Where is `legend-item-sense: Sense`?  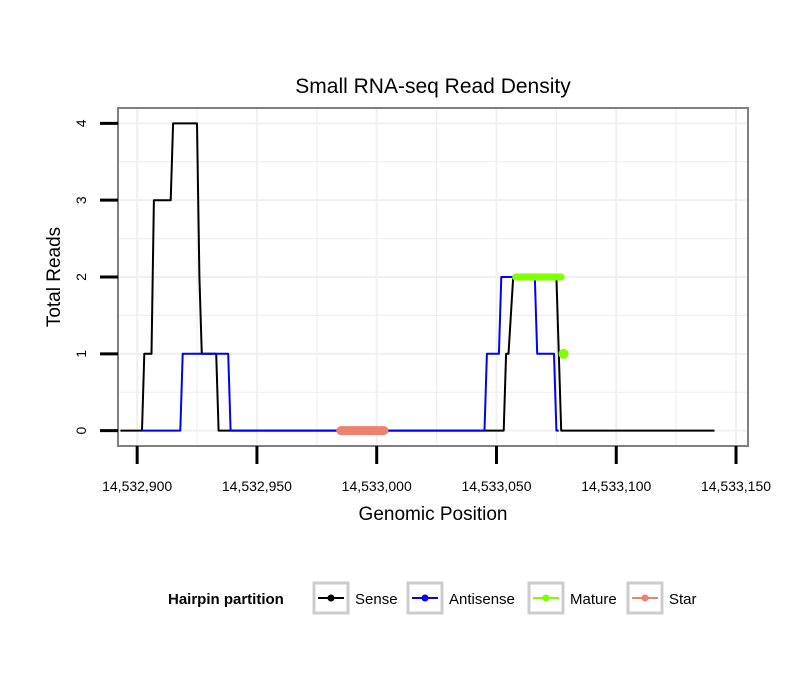
legend-item-sense: Sense is located at coordinates (355, 598).